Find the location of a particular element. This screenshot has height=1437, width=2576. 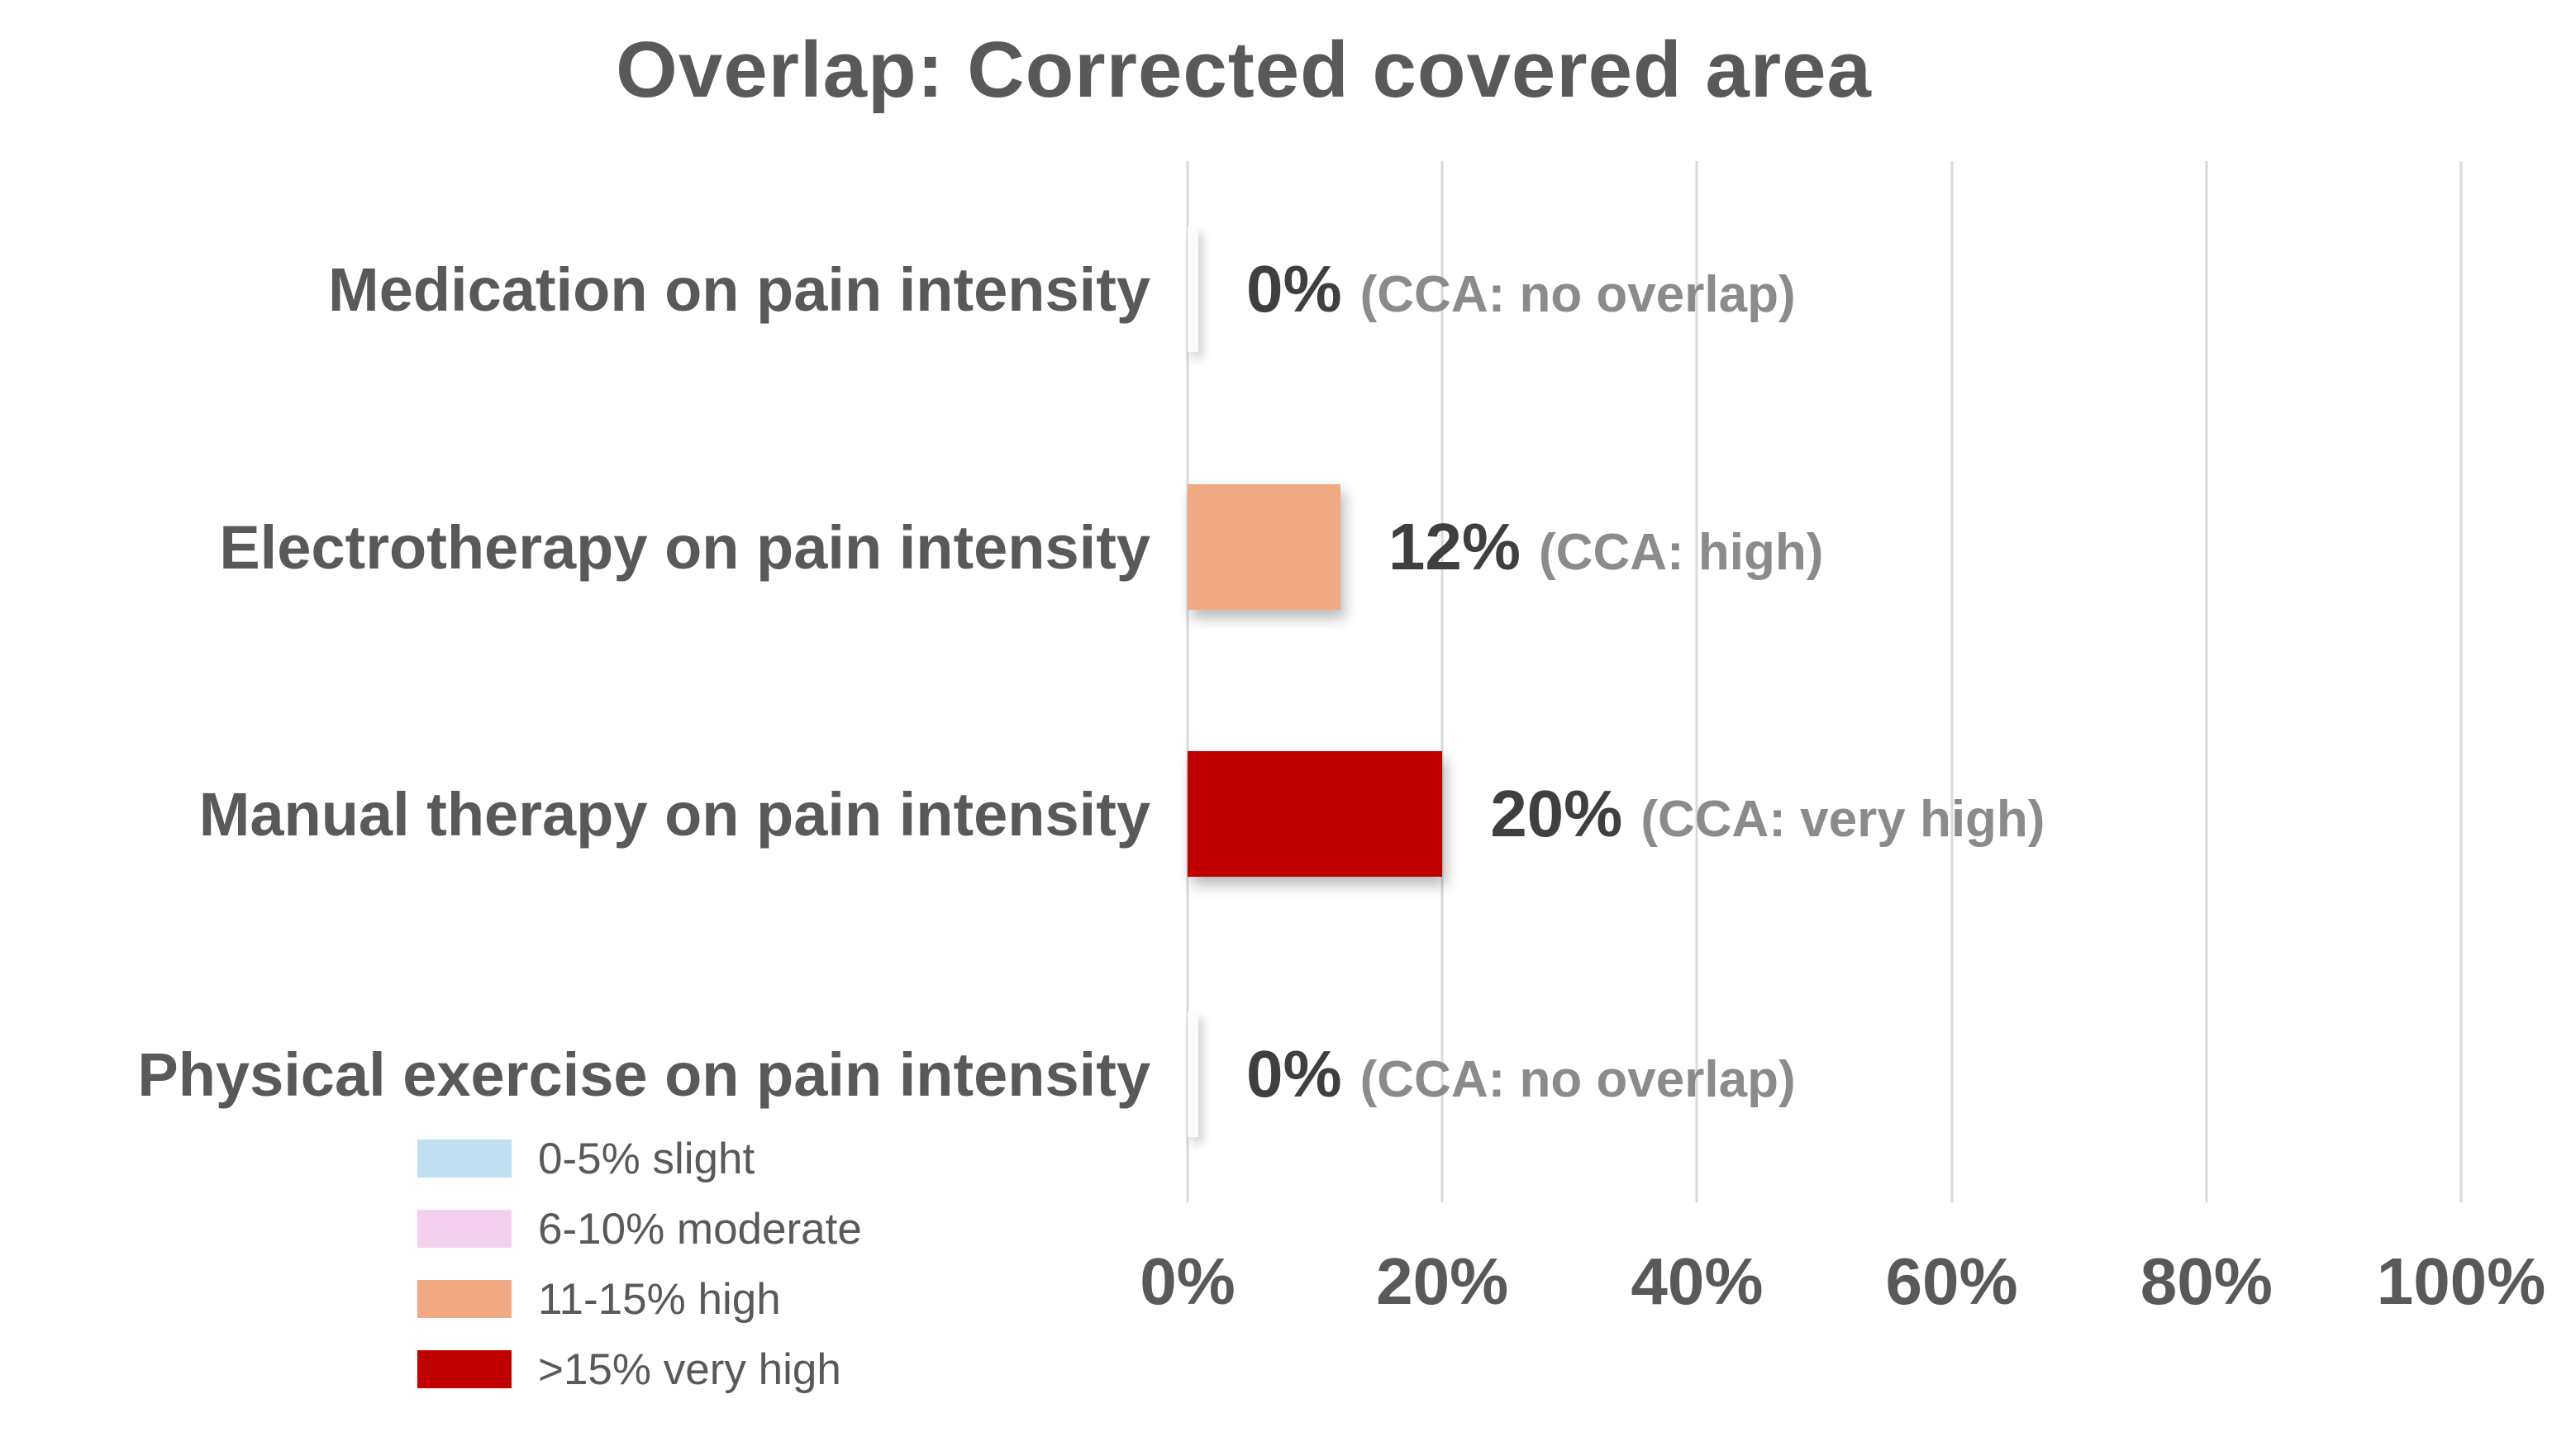

data-label-group: 12% (CCA: high) is located at coordinates (1606, 547).